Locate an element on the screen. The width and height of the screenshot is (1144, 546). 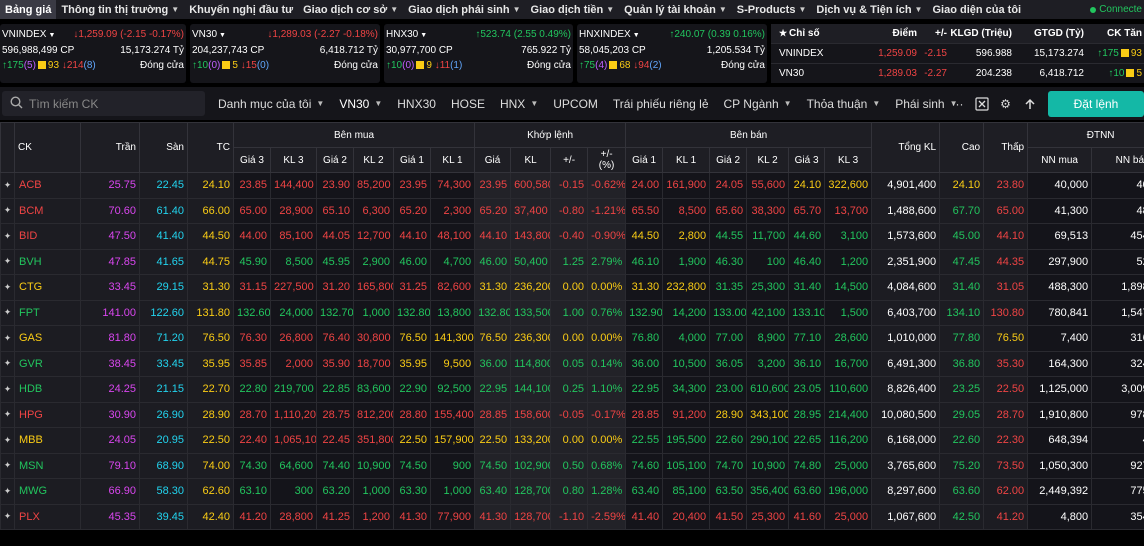
ask-price-1-cell: 74.60 is located at coordinates (644, 465).